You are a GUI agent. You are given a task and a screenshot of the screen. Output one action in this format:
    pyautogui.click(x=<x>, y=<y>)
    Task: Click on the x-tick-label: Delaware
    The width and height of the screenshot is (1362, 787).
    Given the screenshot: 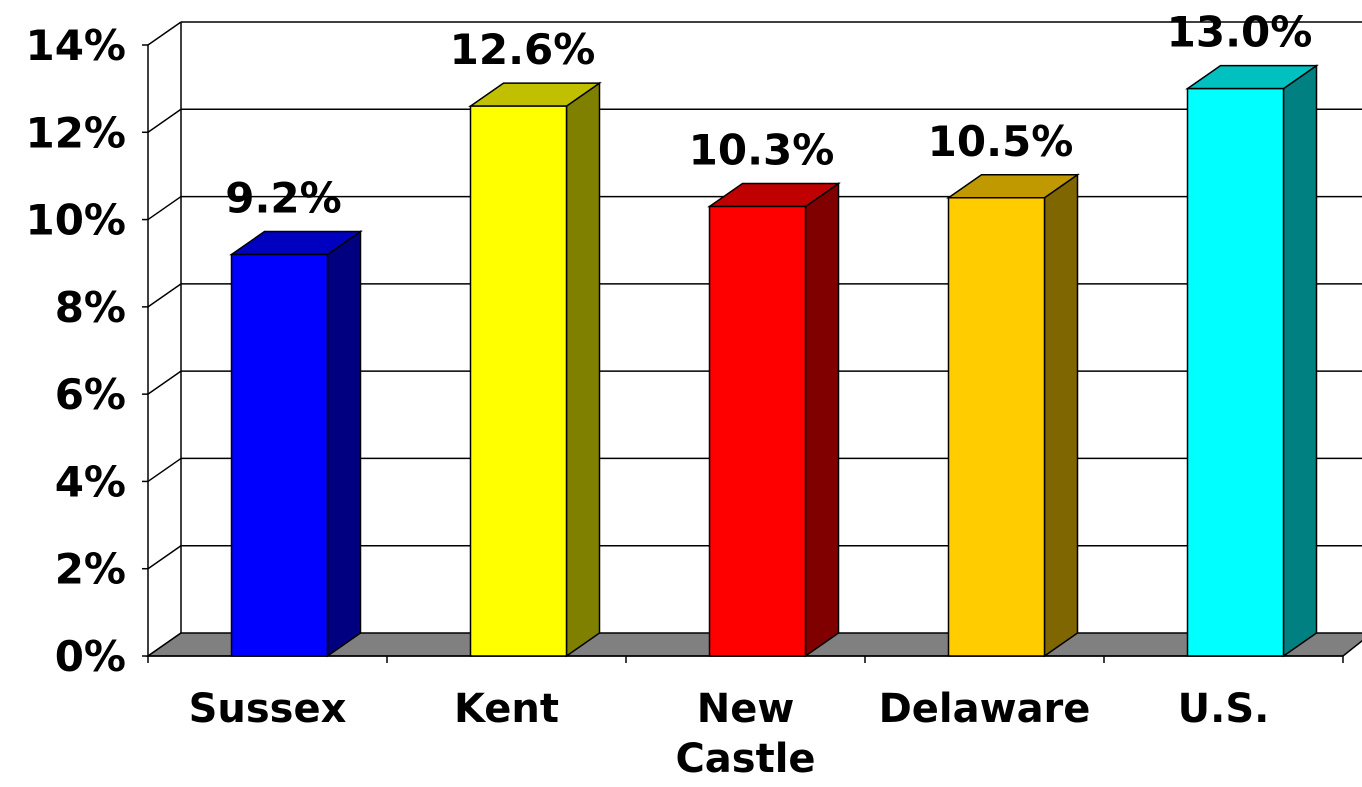 What is the action you would take?
    pyautogui.click(x=985, y=709)
    